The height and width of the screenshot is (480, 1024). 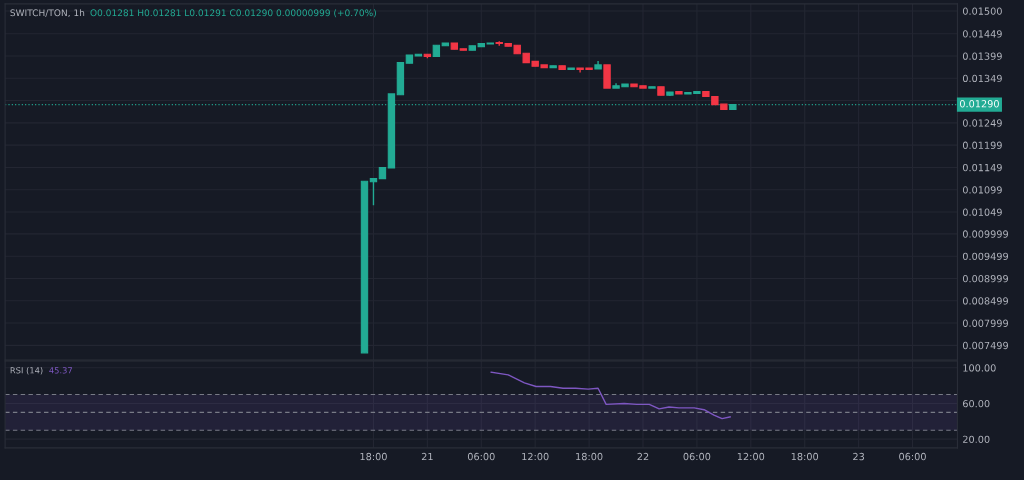 What do you see at coordinates (982, 190) in the screenshot?
I see `y-tick-label: 0.01099` at bounding box center [982, 190].